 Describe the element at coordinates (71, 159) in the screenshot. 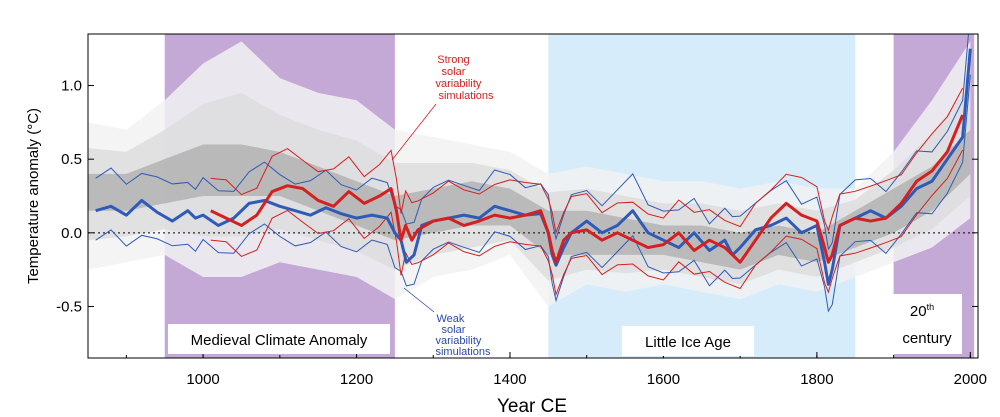

I see `y-tick-label-1: 0.5` at that location.